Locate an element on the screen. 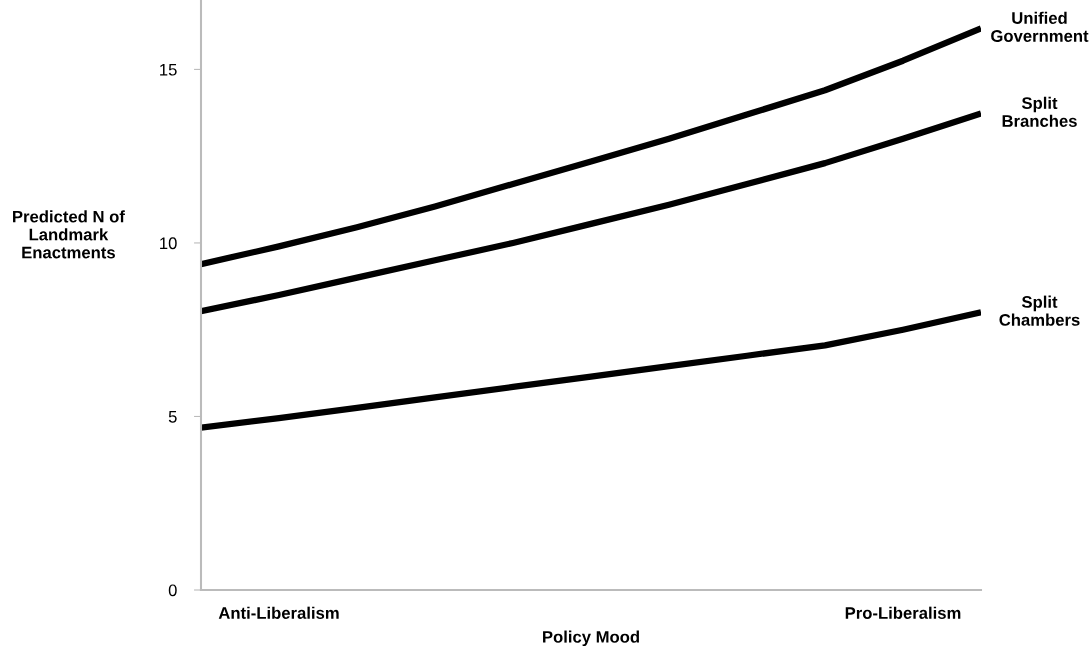 Image resolution: width=1091 pixels, height=648 pixels. y-tick-label: 0 is located at coordinates (172, 590).